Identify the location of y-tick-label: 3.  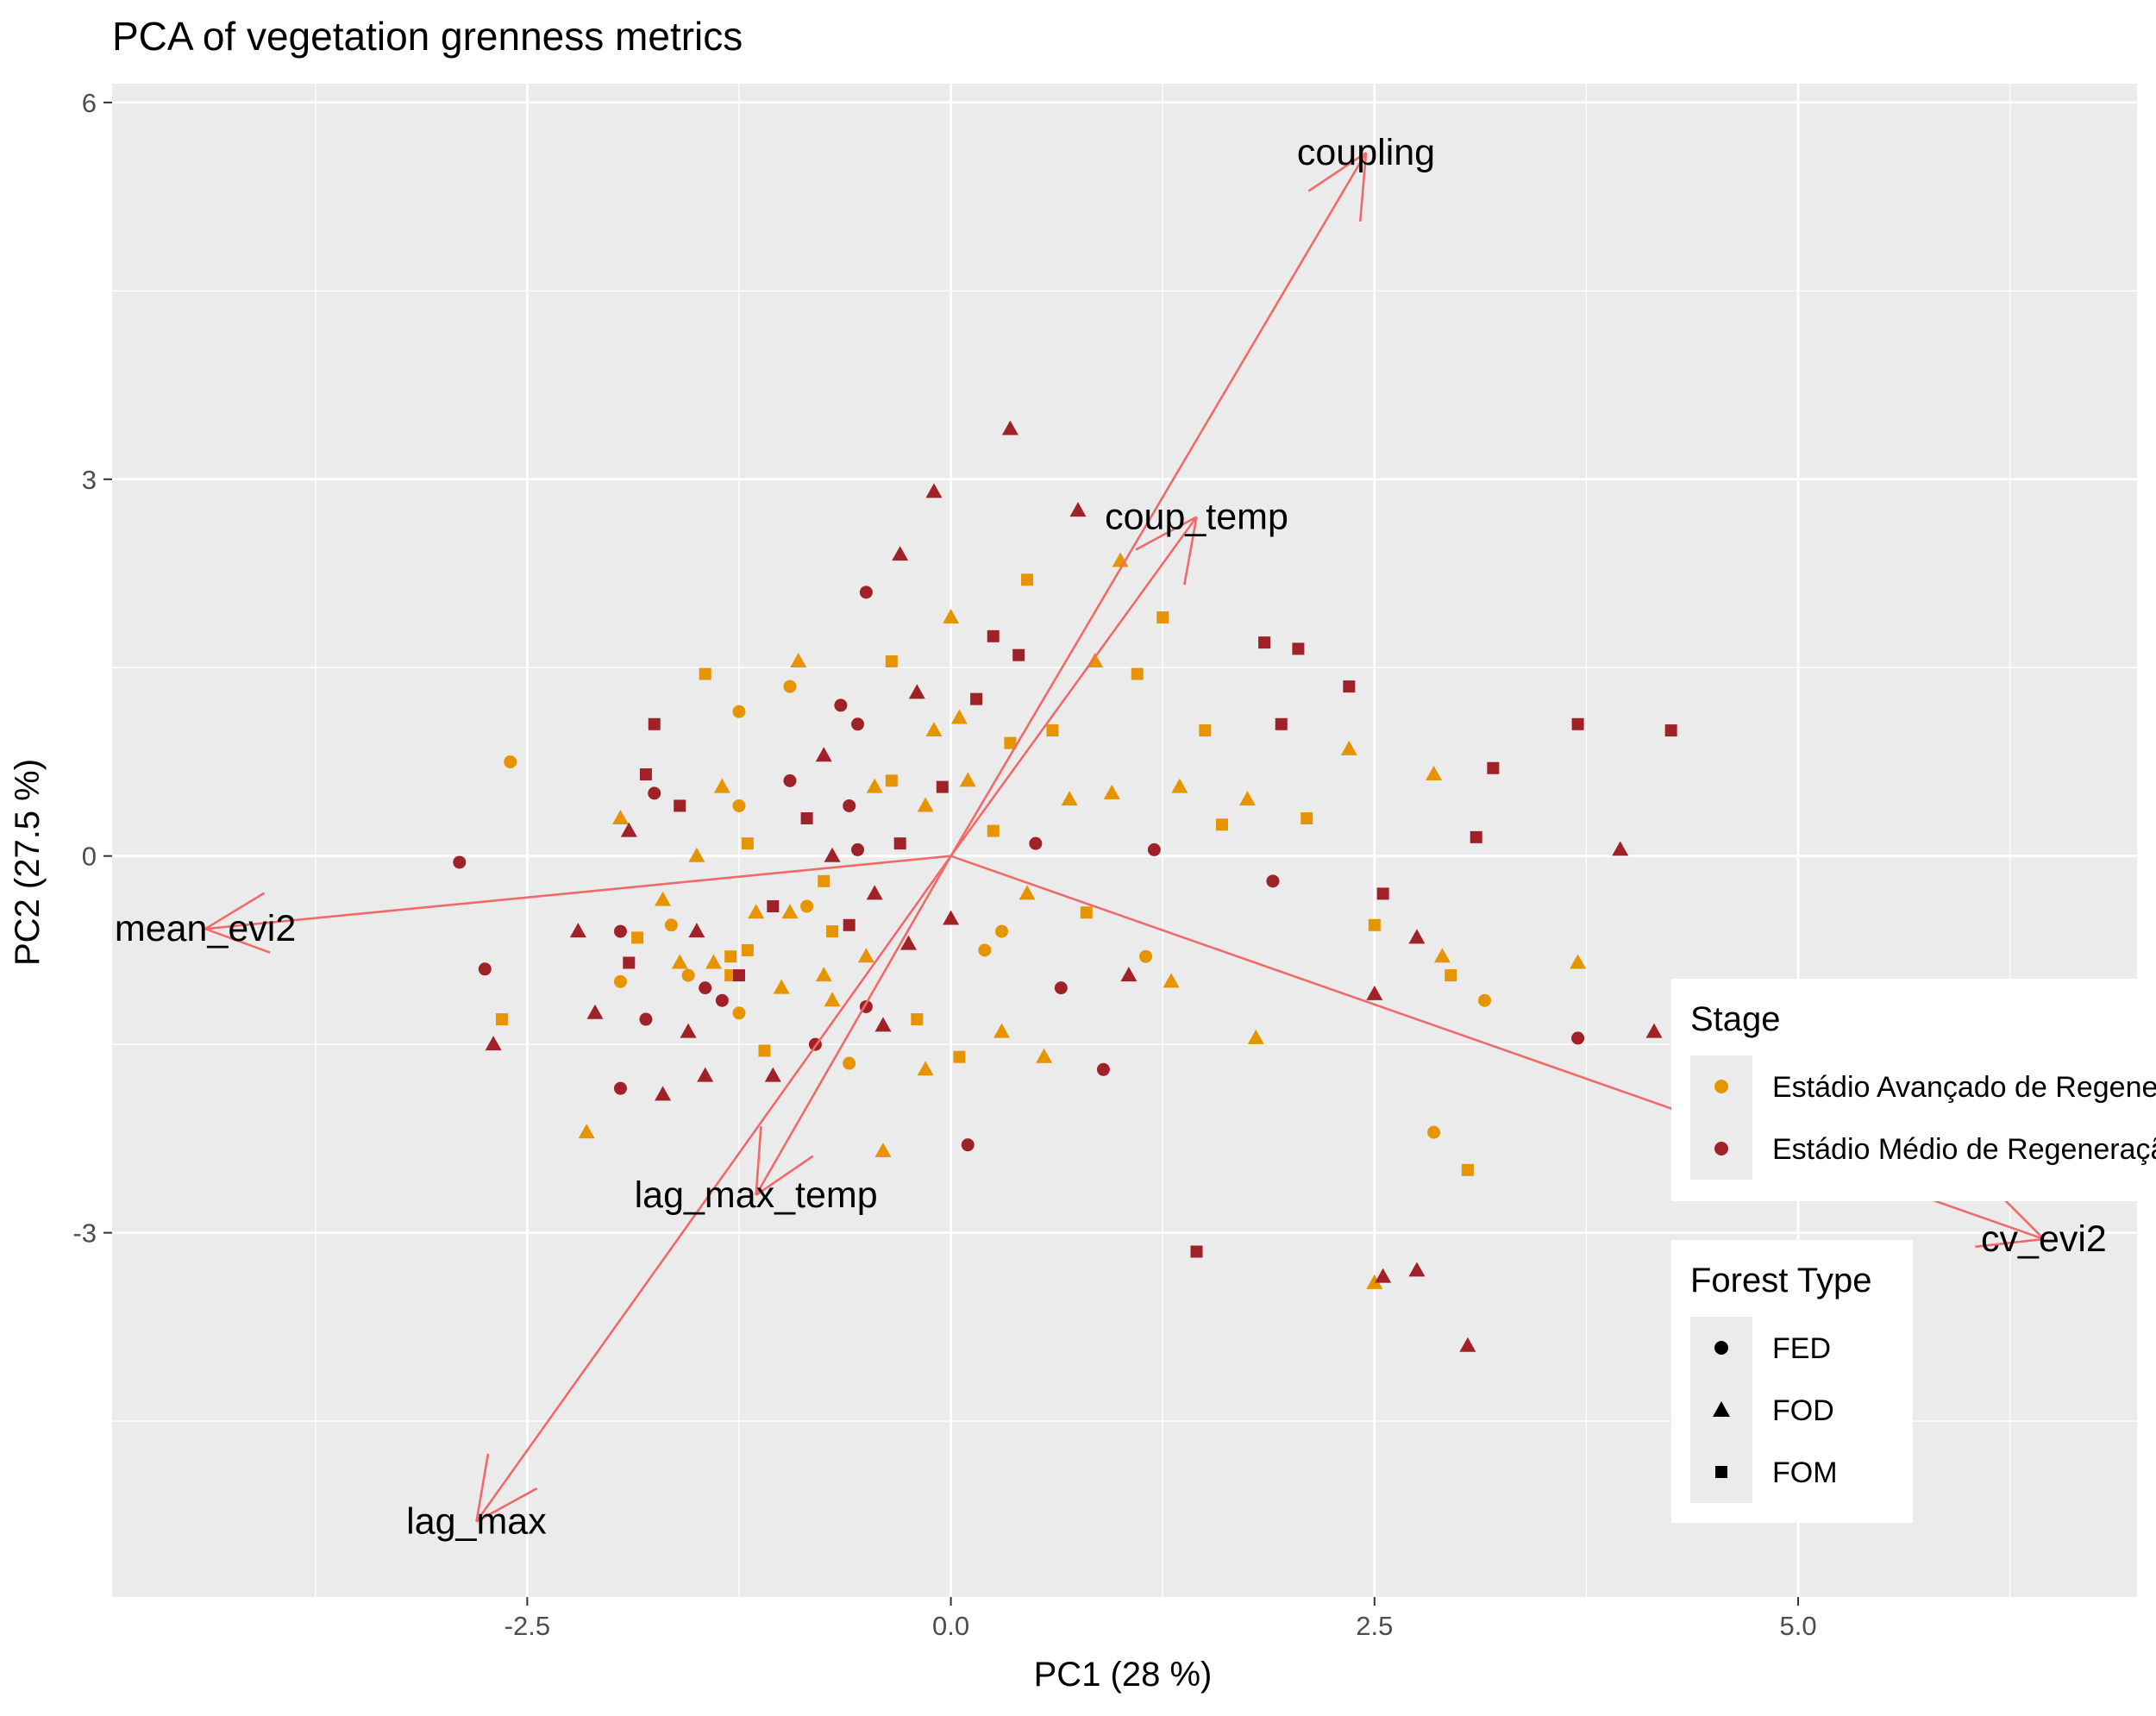
(89, 480).